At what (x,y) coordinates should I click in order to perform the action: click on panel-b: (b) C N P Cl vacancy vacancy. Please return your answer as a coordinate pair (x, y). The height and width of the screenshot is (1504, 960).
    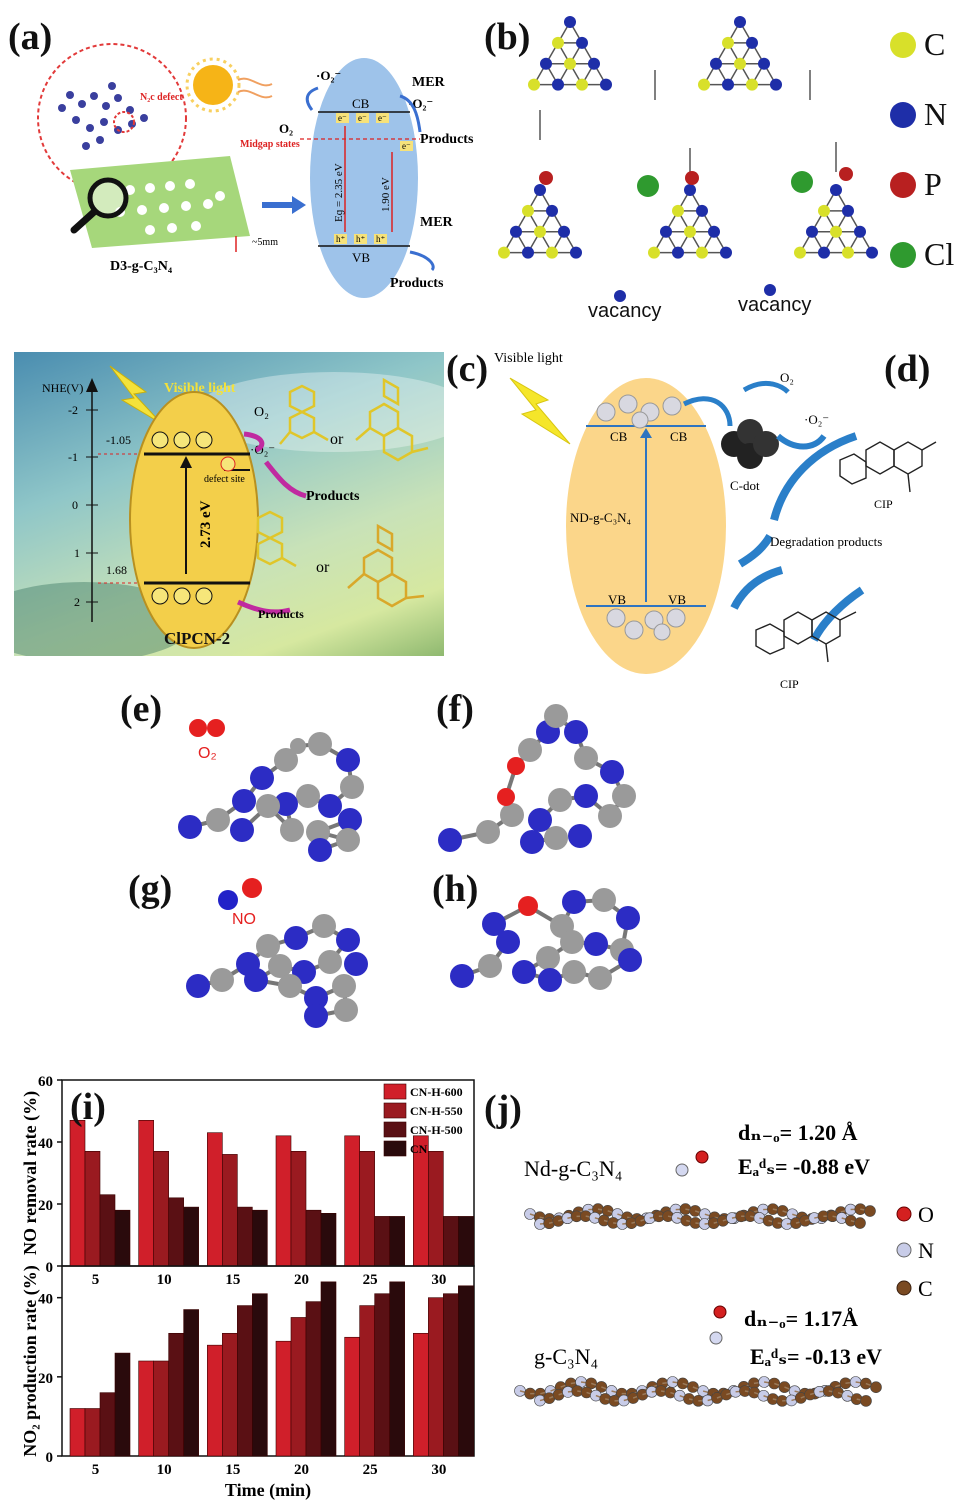
    Looking at the image, I should click on (720, 165).